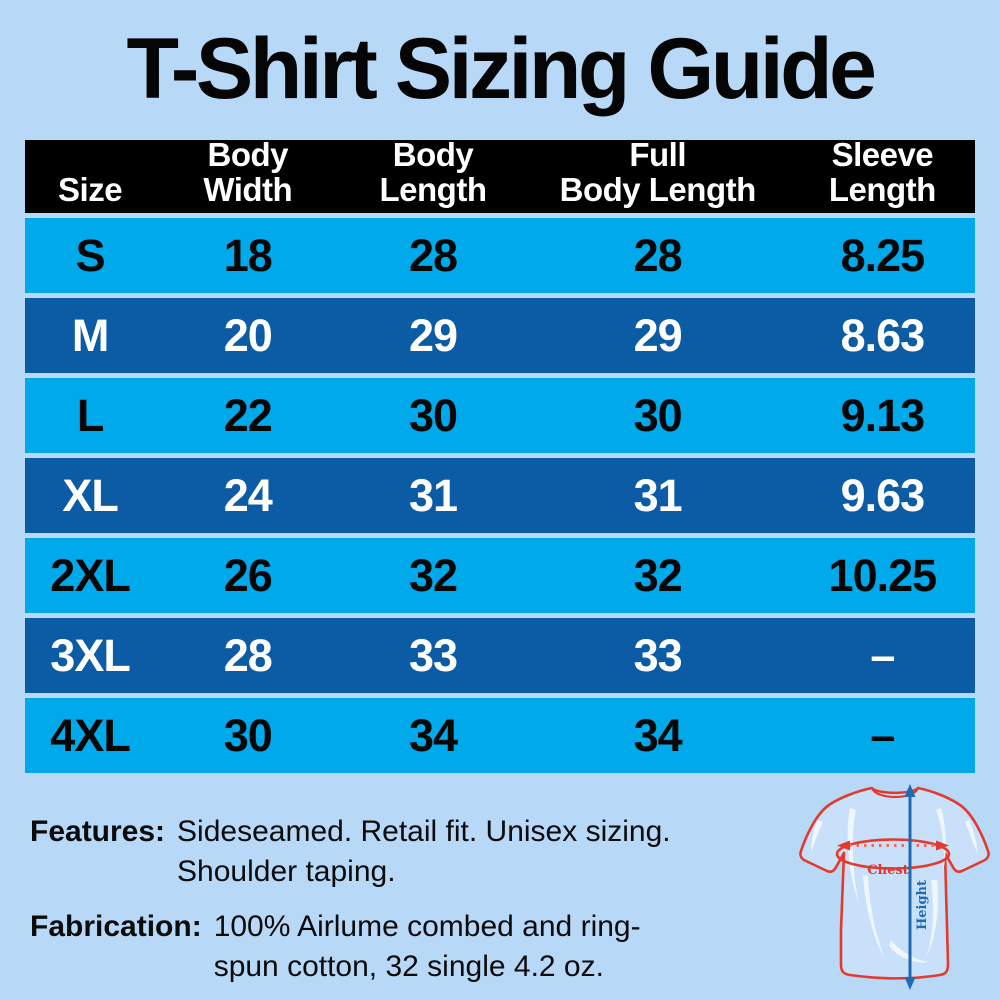  I want to click on full-body-length-cell: 28, so click(658, 255).